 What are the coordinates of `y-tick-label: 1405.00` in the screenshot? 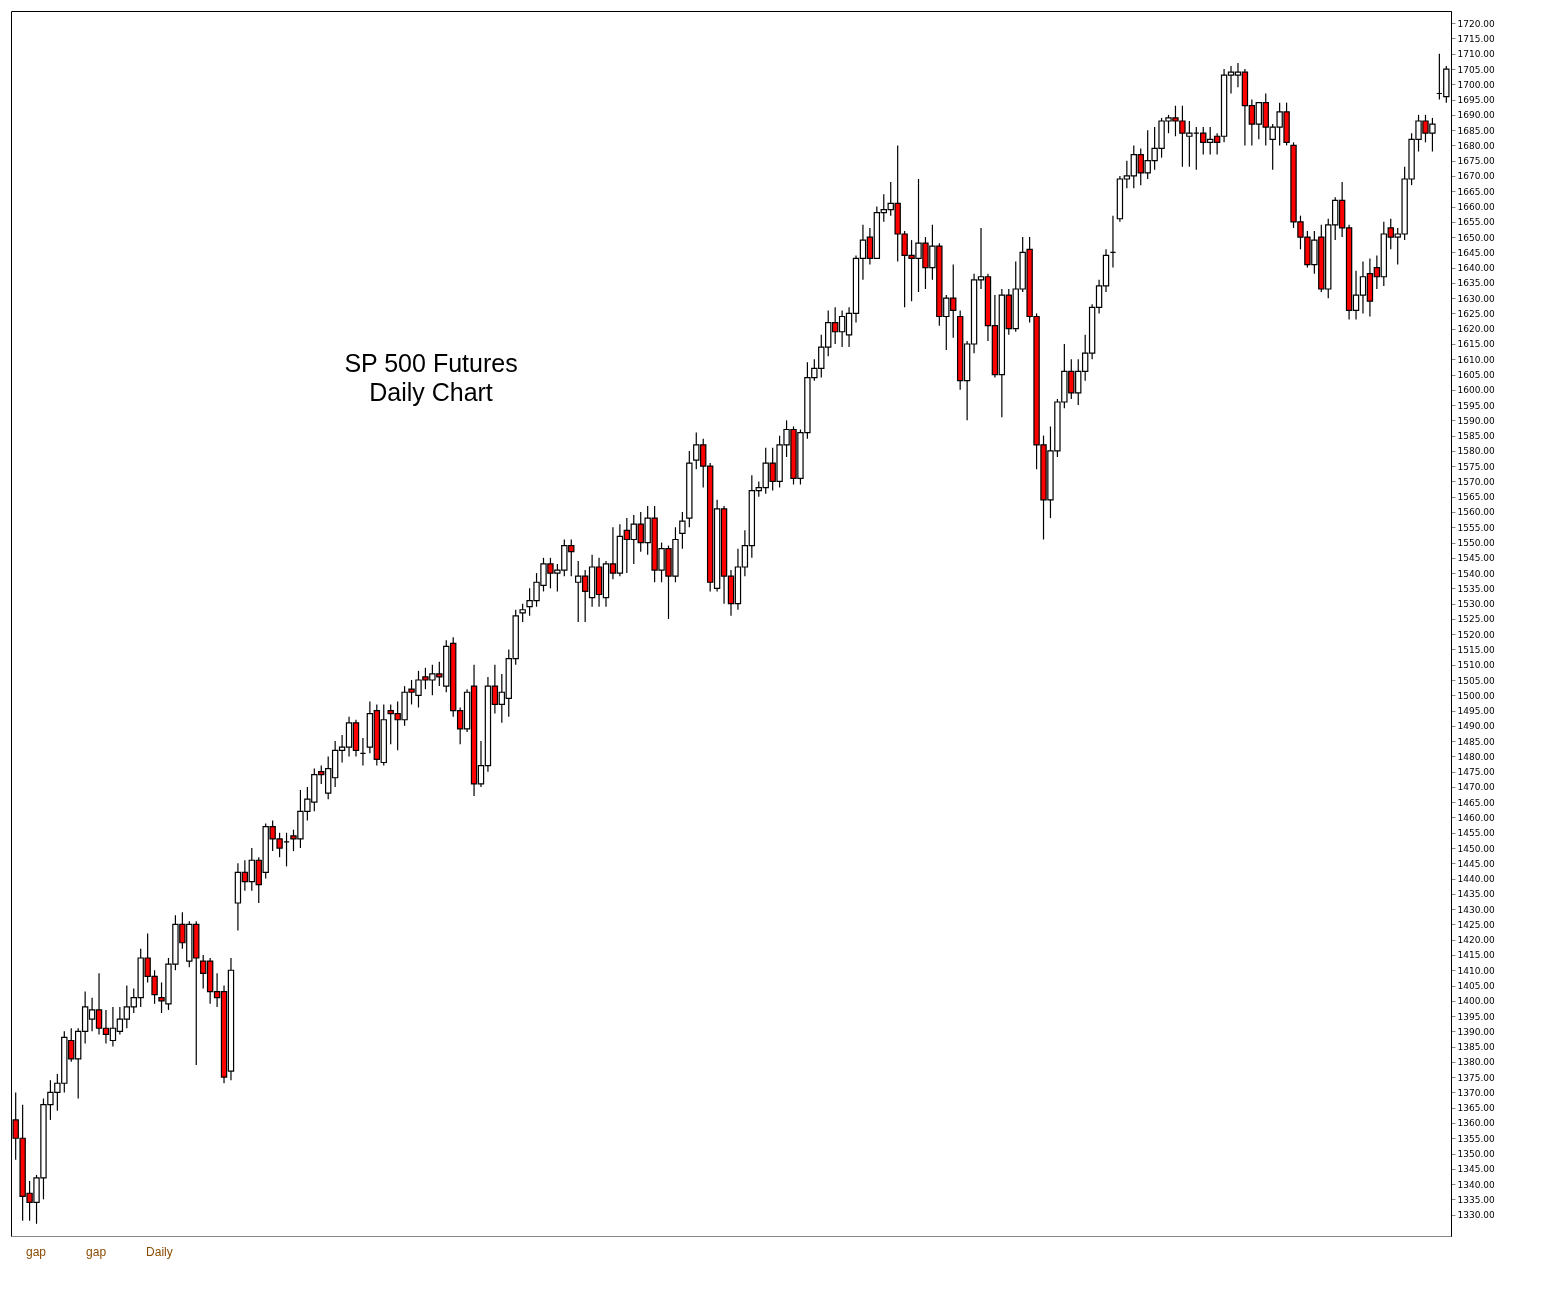 It's located at (1476, 986).